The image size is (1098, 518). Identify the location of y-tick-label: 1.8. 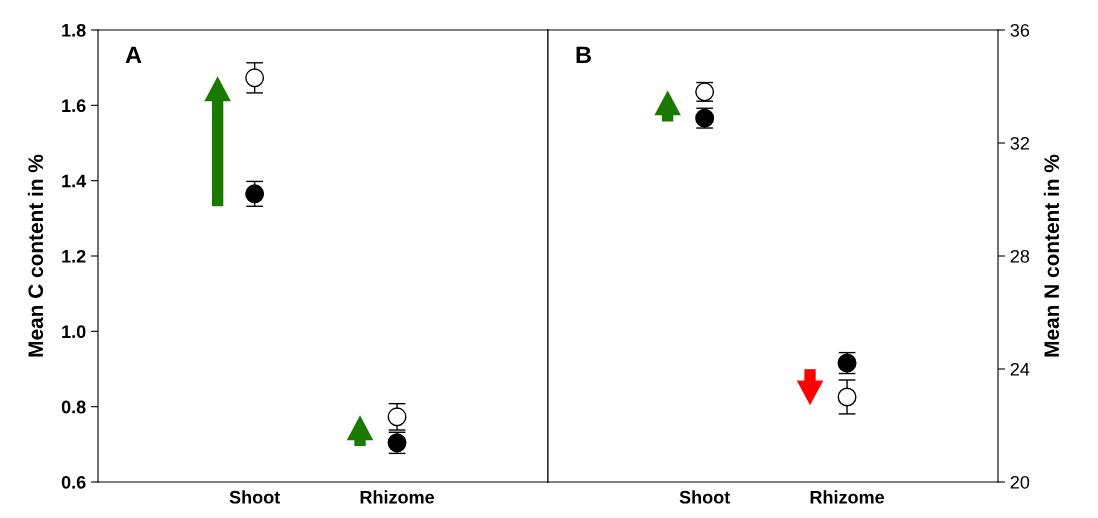
(74, 30).